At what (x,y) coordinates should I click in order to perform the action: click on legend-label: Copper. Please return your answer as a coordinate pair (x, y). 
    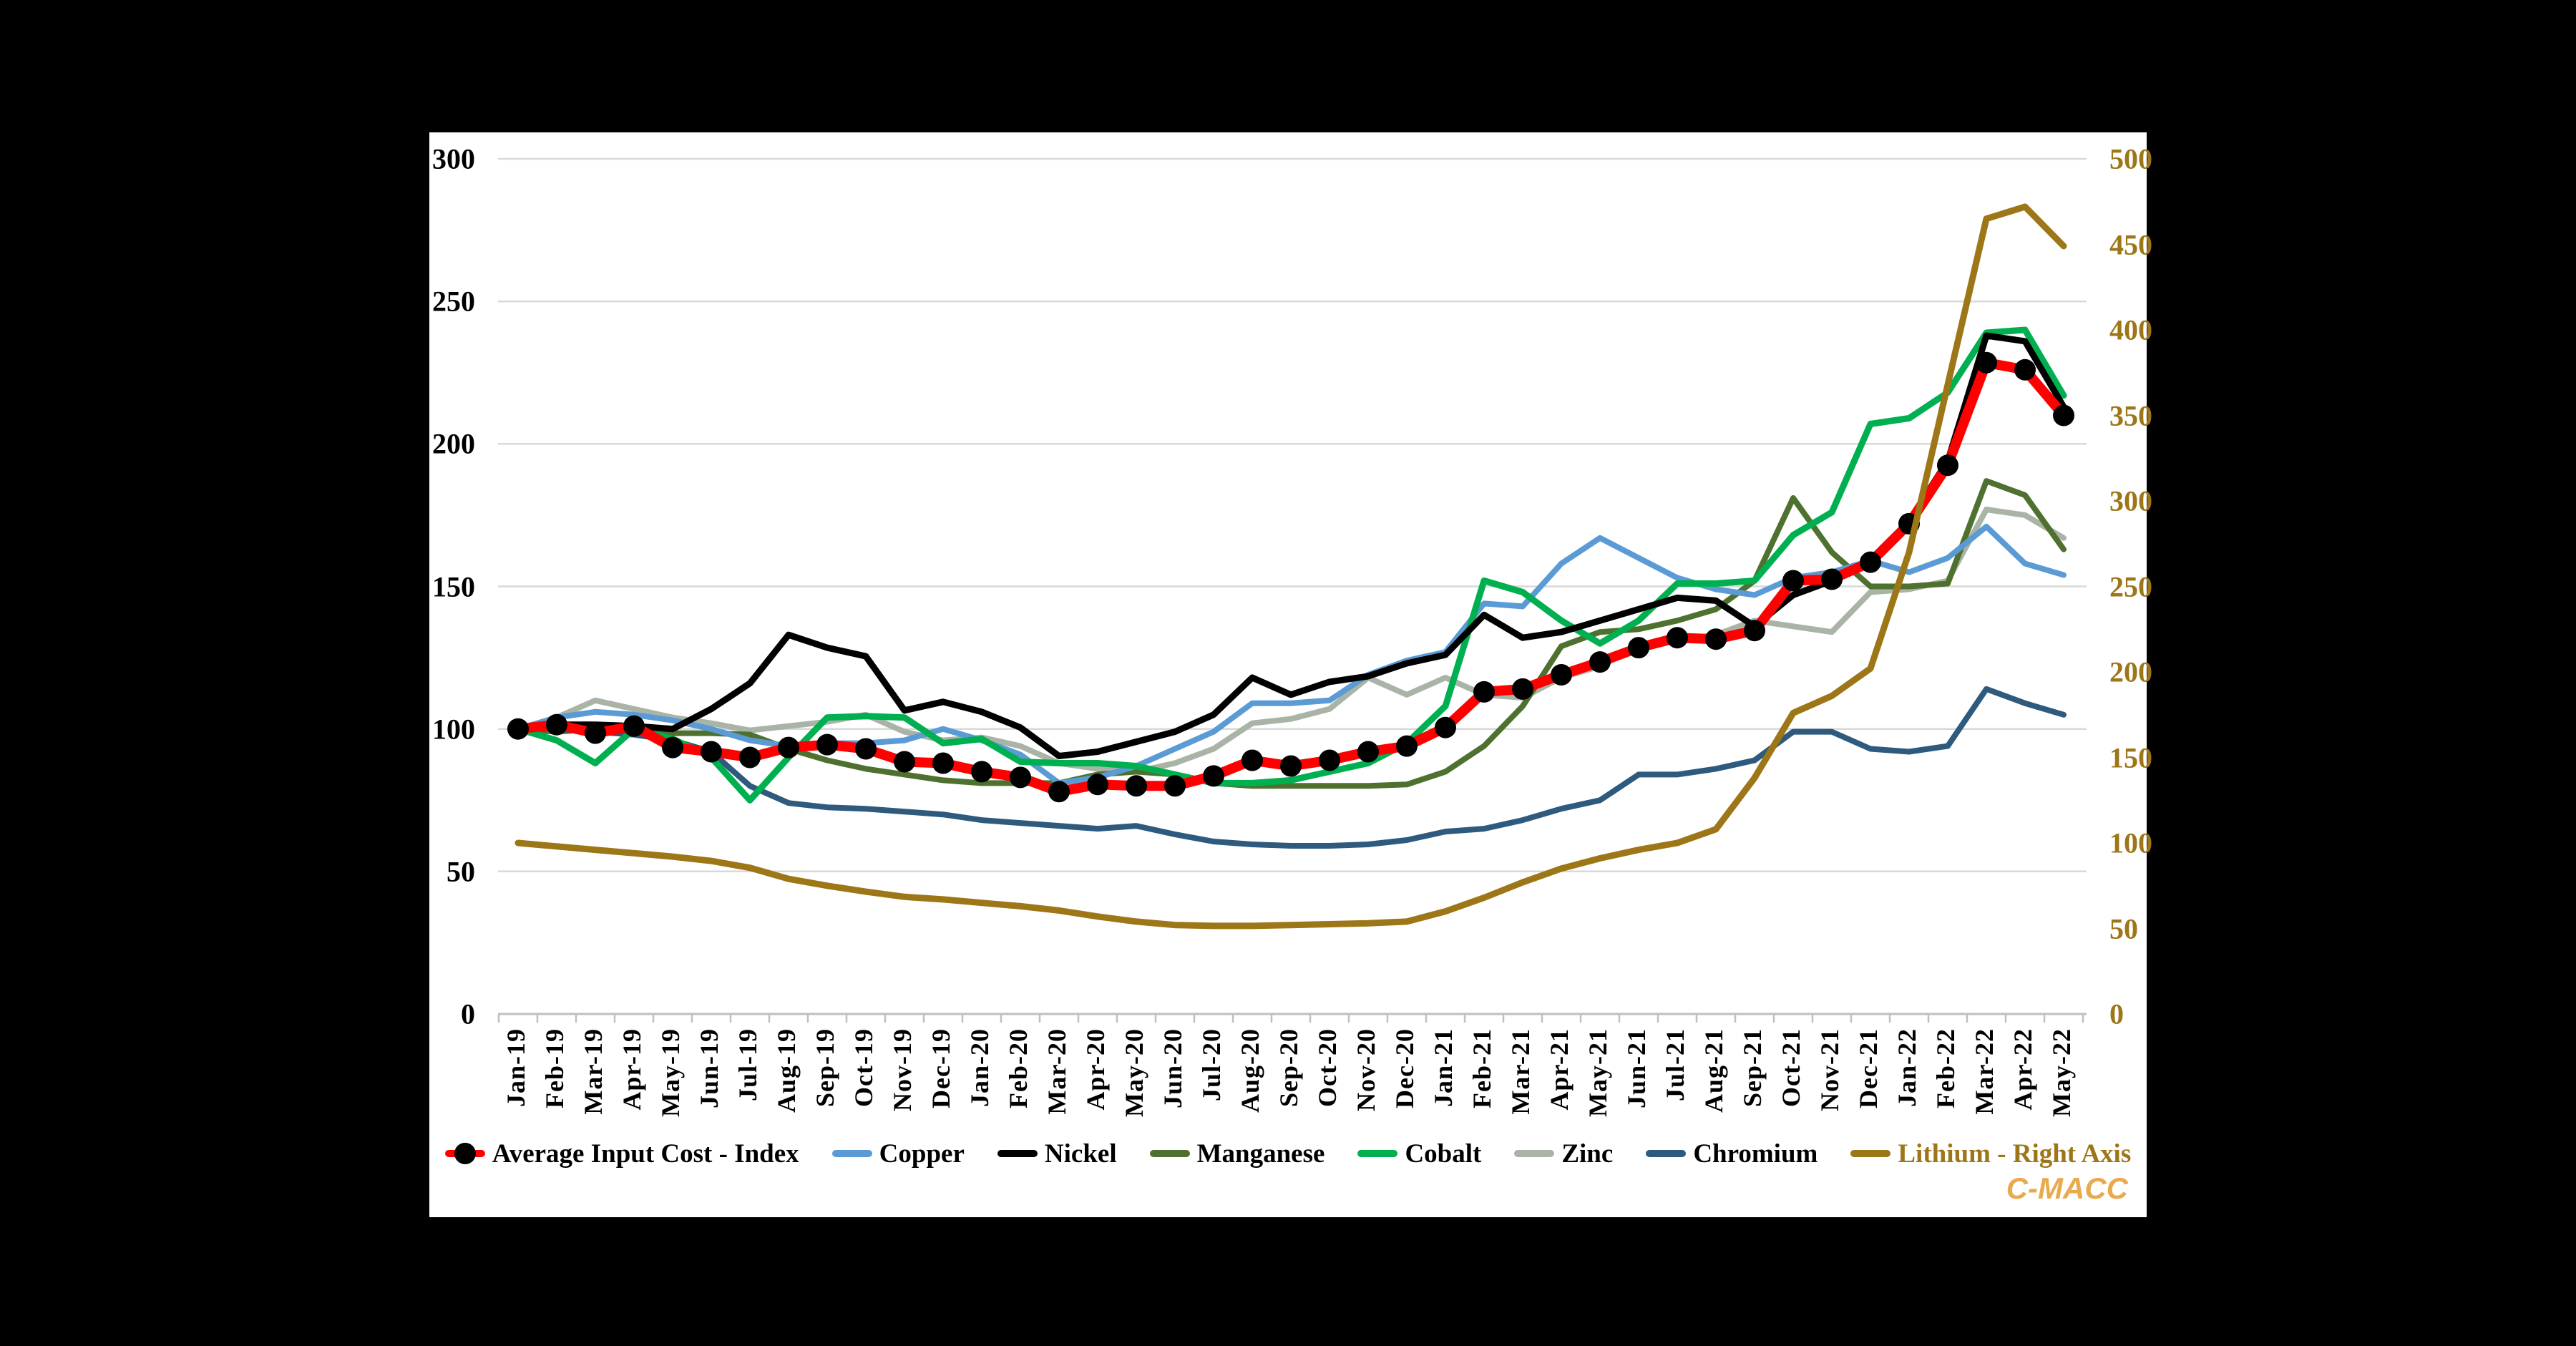
    Looking at the image, I should click on (922, 1153).